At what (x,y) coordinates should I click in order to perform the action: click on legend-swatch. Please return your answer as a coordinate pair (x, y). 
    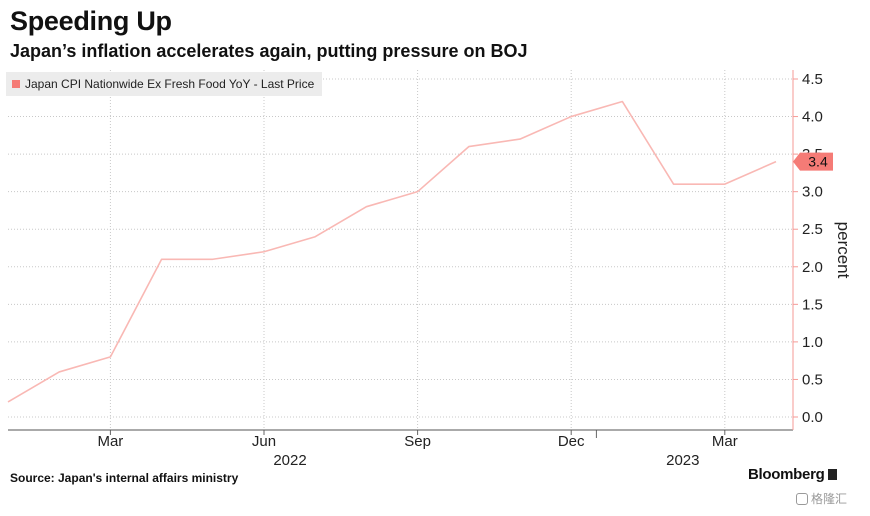
    Looking at the image, I should click on (16, 84).